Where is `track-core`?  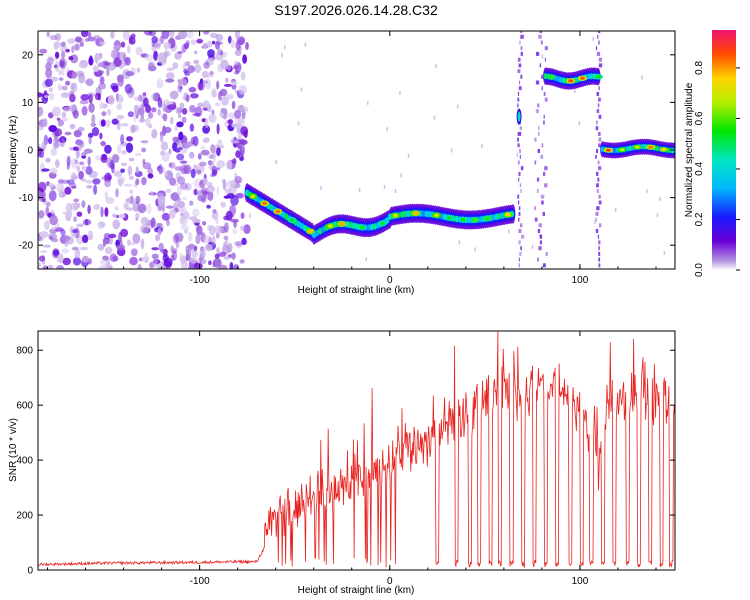
track-core is located at coordinates (615, 150).